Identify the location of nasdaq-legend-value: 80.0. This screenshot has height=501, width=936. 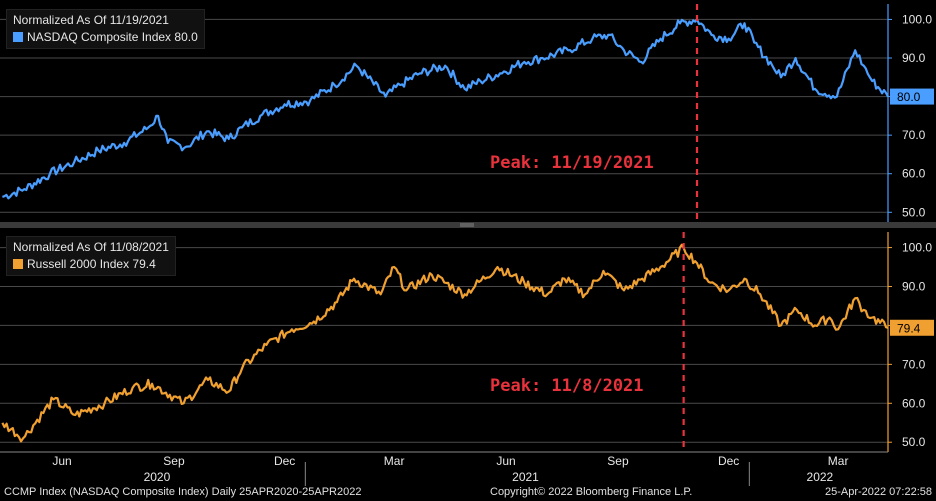
(186, 37).